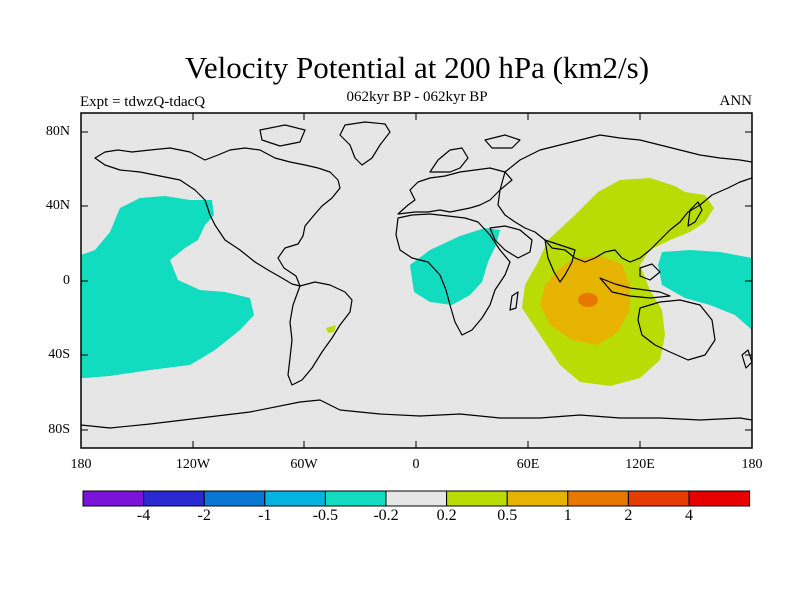  What do you see at coordinates (736, 101) in the screenshot?
I see `season-label: ANN` at bounding box center [736, 101].